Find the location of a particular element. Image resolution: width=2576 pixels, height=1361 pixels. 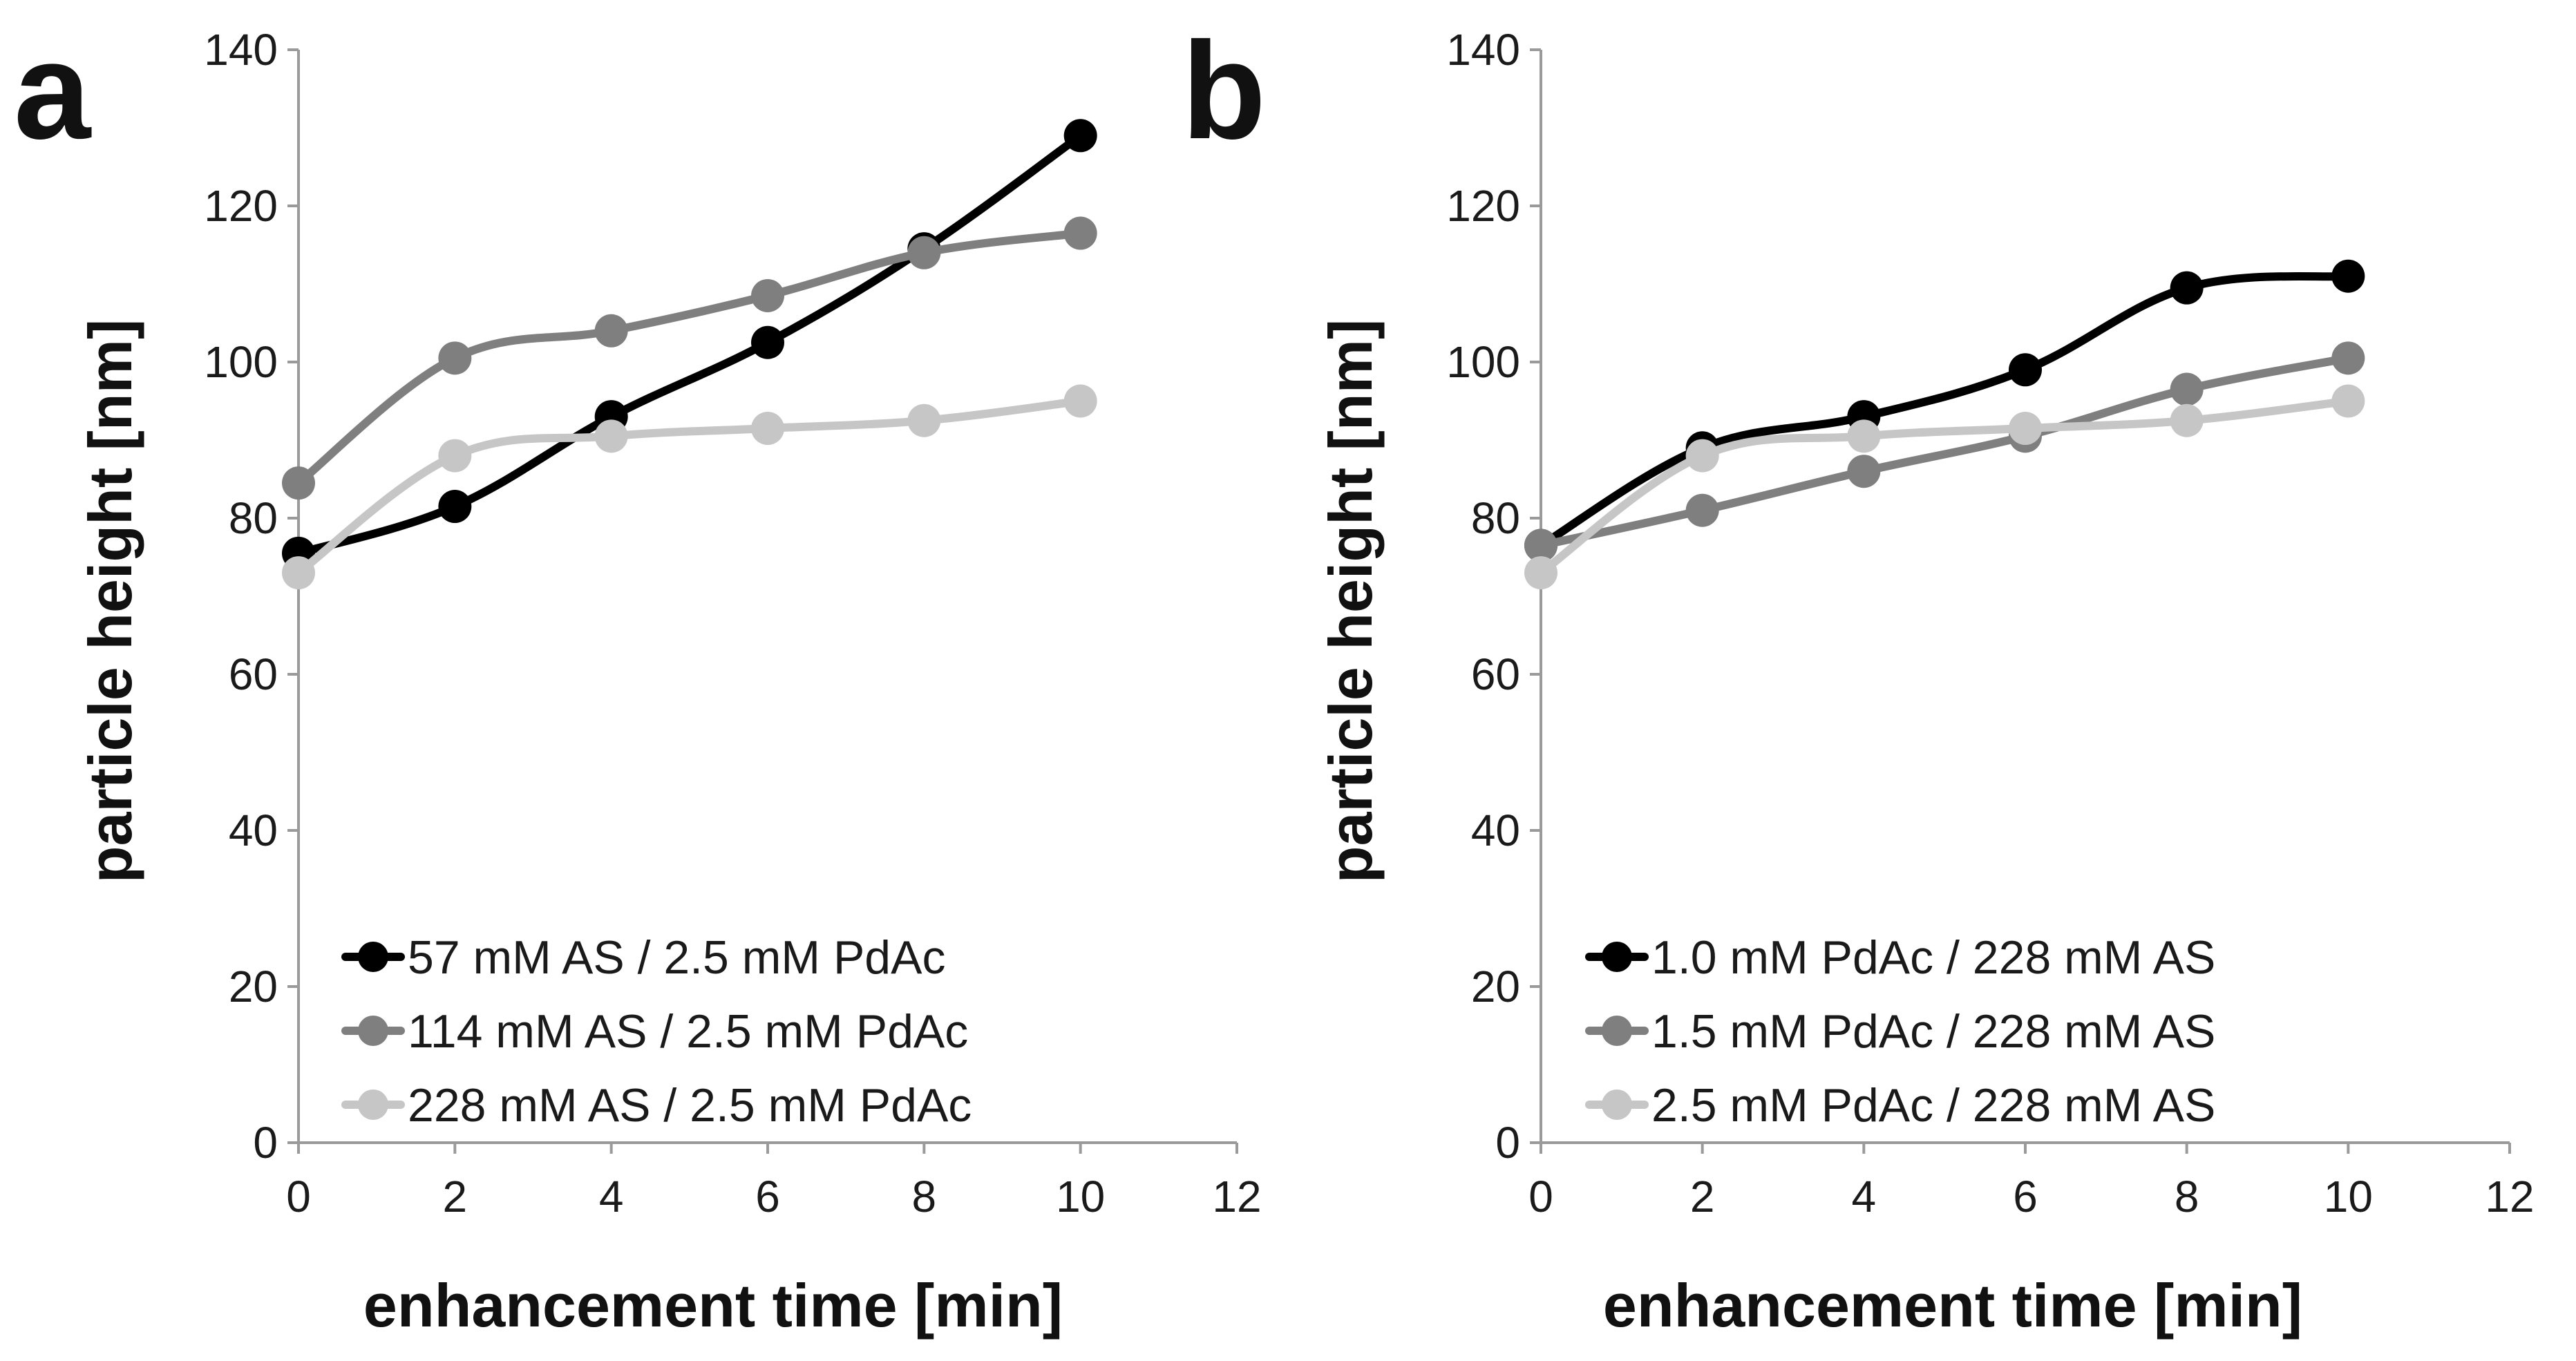

panel-letter-b: b is located at coordinates (1224, 91).